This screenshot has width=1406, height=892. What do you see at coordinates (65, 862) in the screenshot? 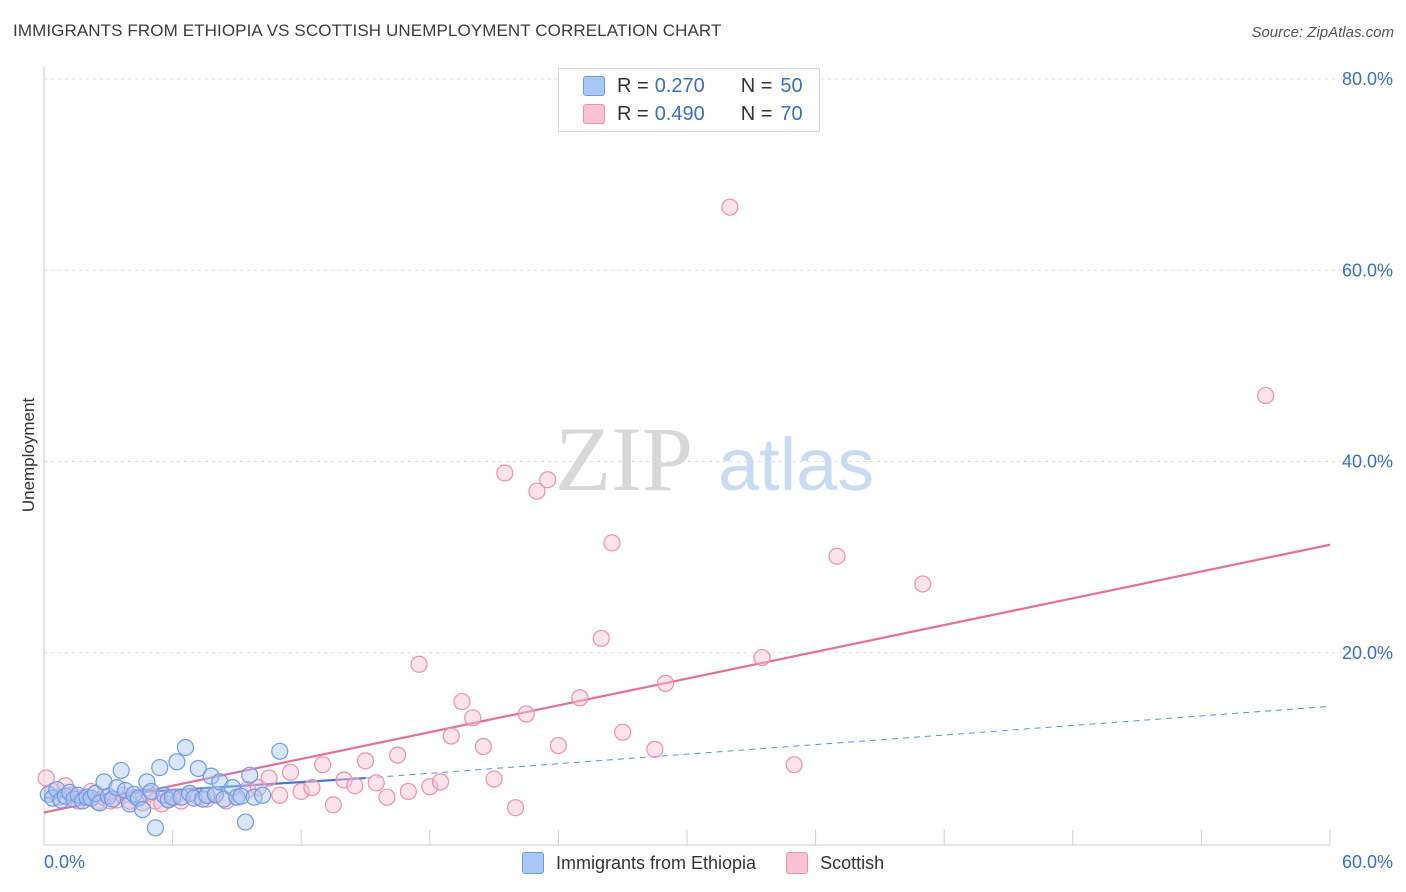
I see `x-tick-label-min: 0.0%` at bounding box center [65, 862].